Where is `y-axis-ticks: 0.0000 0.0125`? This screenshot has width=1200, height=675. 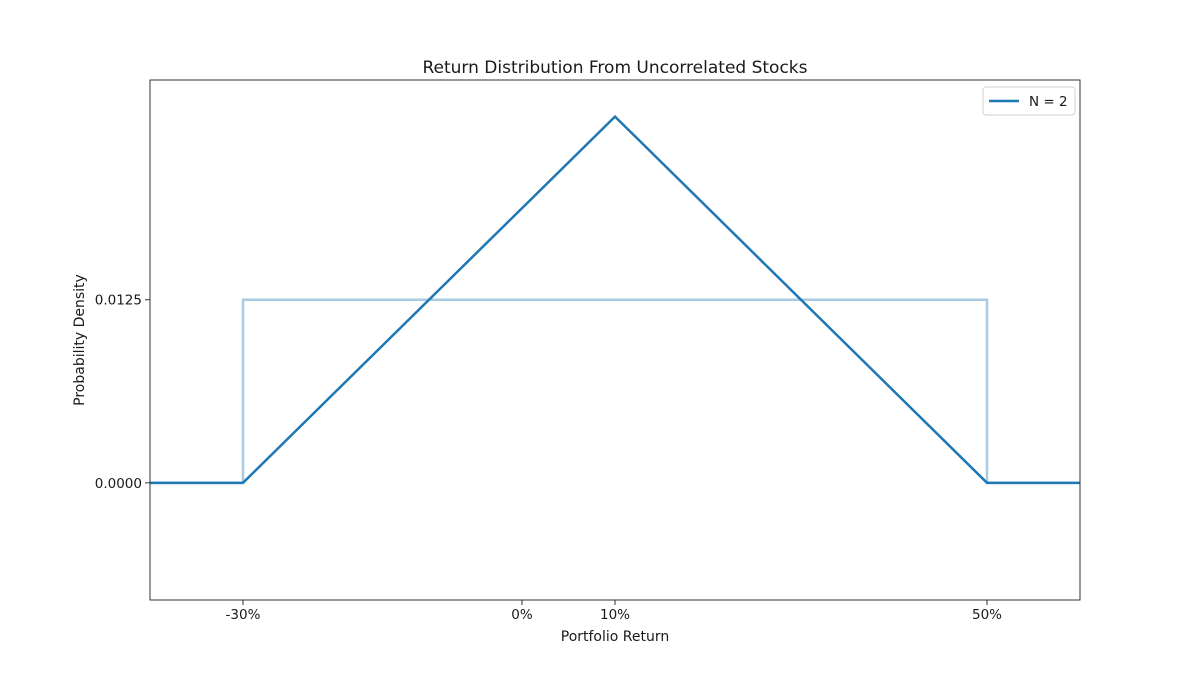
y-axis-ticks: 0.0000 0.0125 is located at coordinates (122, 392).